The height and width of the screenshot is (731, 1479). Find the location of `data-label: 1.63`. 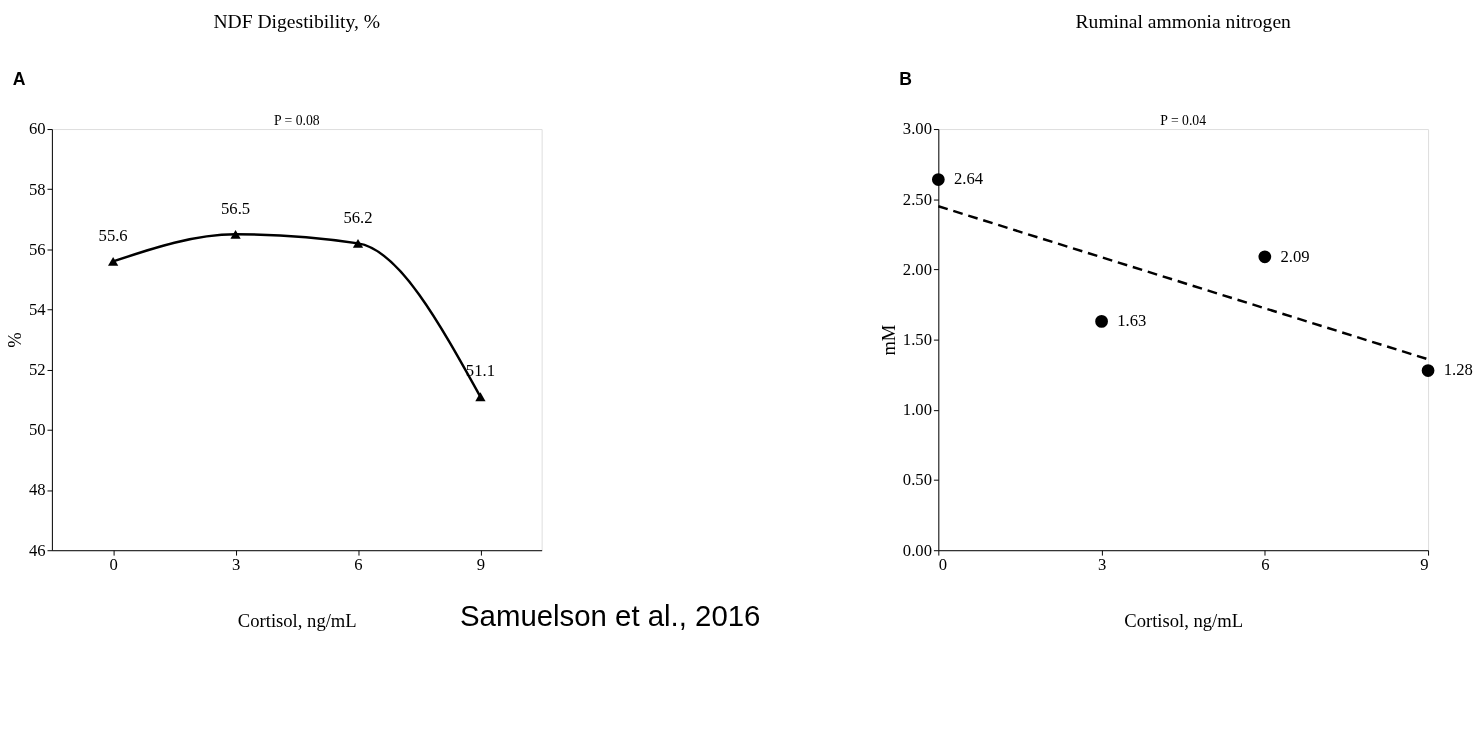

data-label: 1.63 is located at coordinates (1132, 321).